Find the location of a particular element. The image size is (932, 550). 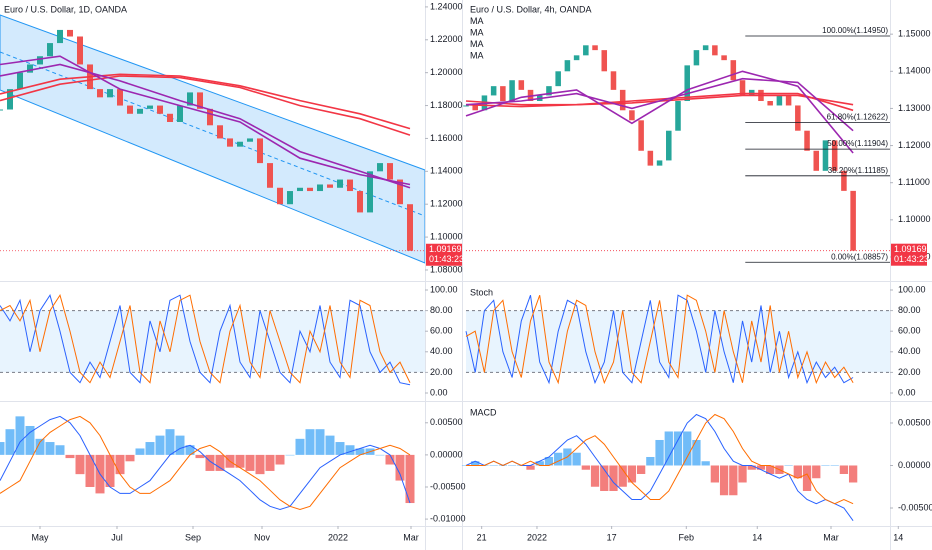

x-tick-label: May is located at coordinates (40, 537).